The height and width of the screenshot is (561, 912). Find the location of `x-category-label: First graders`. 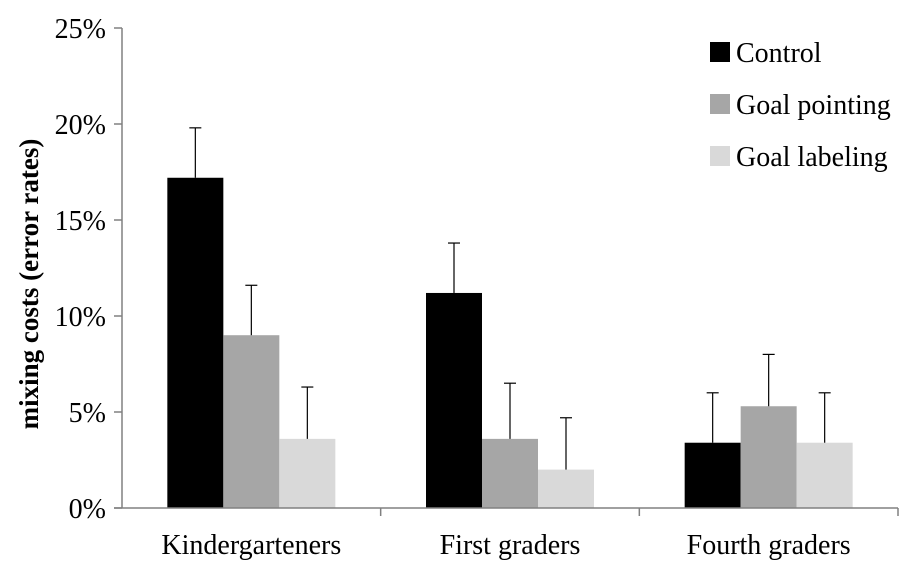

x-category-label: First graders is located at coordinates (510, 545).